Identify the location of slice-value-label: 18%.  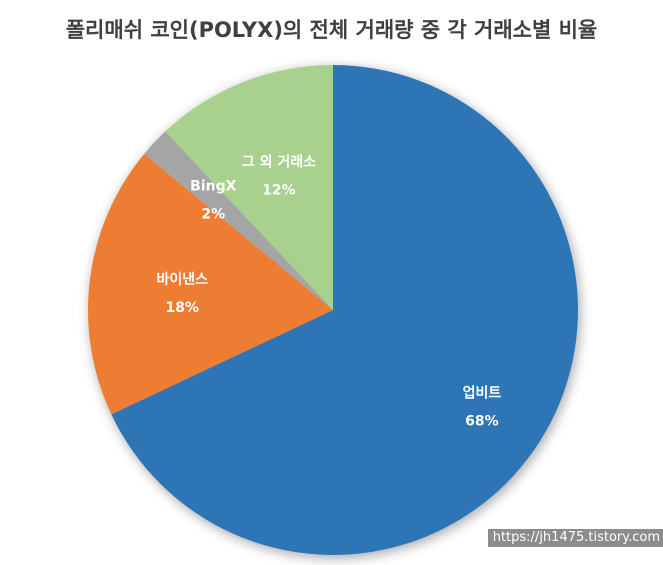
(183, 308).